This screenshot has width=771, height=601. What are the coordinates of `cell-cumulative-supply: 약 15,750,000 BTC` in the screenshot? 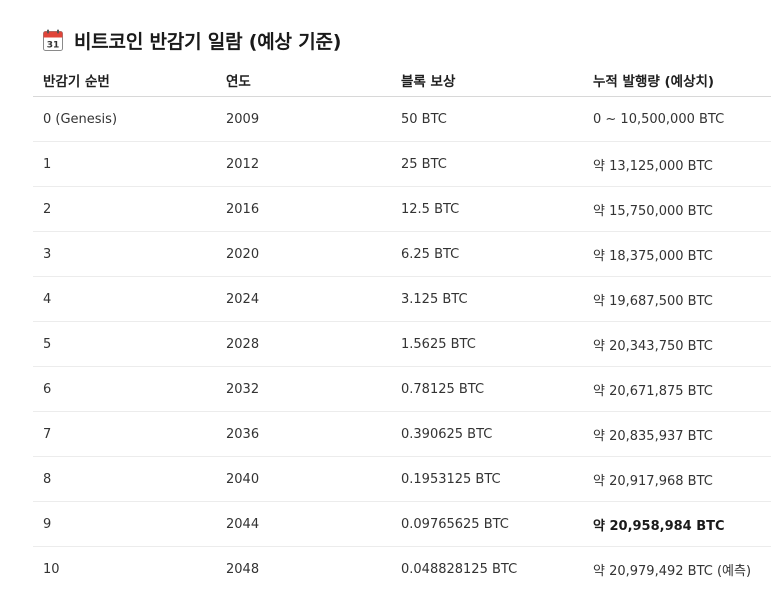 It's located at (677, 209).